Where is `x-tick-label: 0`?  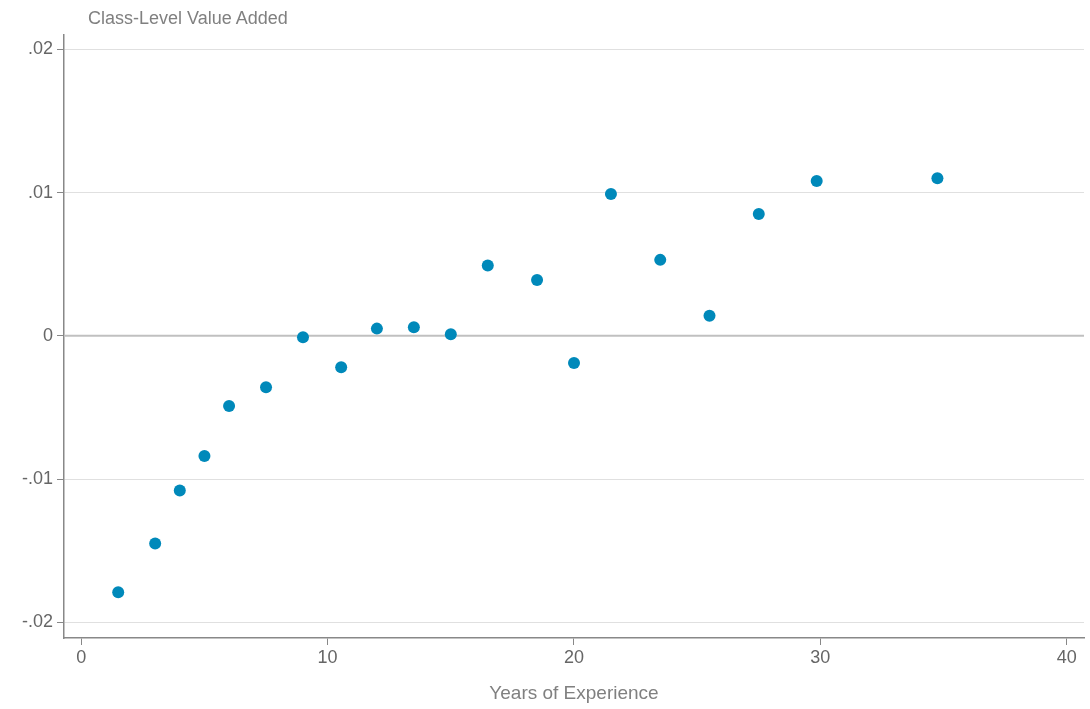
x-tick-label: 0 is located at coordinates (81, 656).